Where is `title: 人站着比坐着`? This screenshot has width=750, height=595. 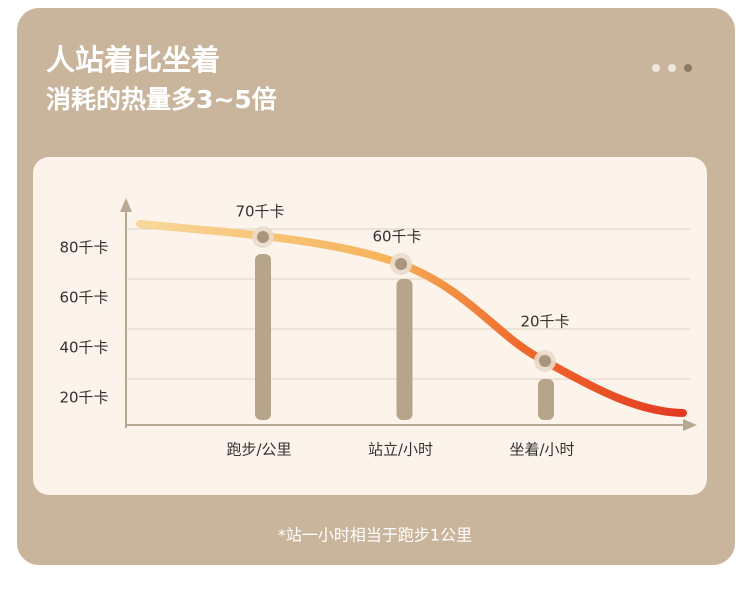
title: 人站着比坐着 is located at coordinates (133, 60).